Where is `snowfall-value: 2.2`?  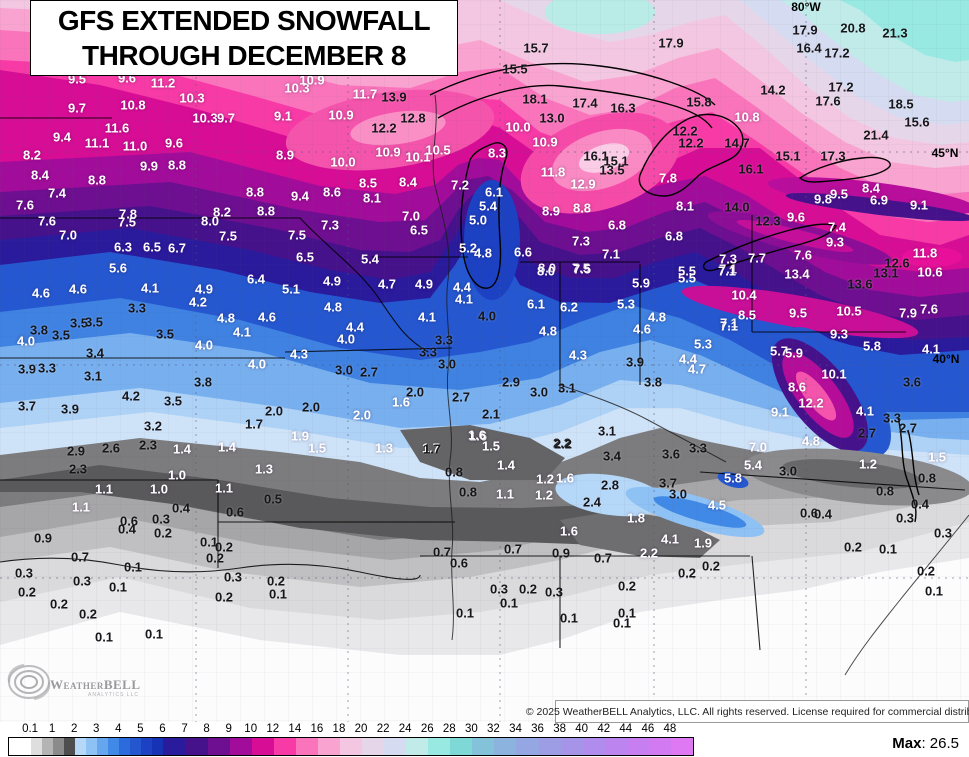
snowfall-value: 2.2 is located at coordinates (562, 443).